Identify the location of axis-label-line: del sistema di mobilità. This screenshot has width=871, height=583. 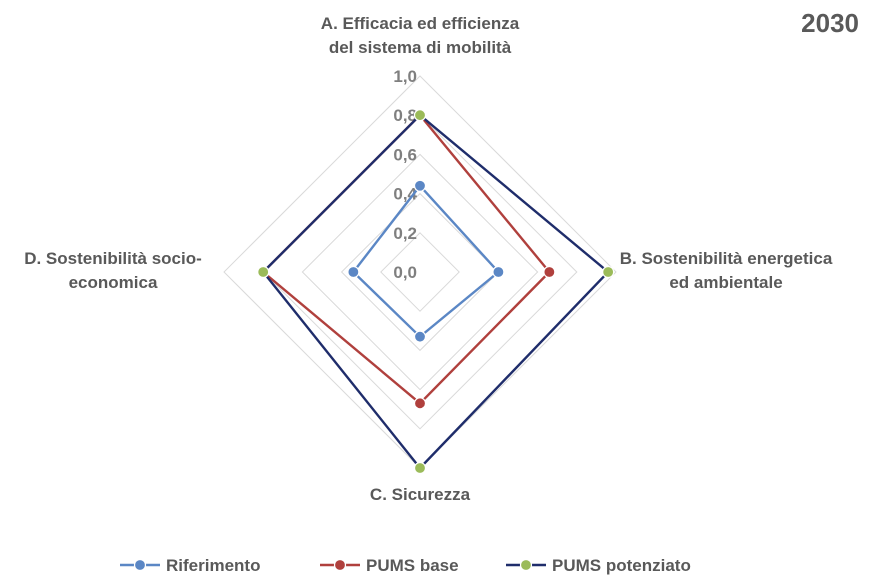
(420, 47).